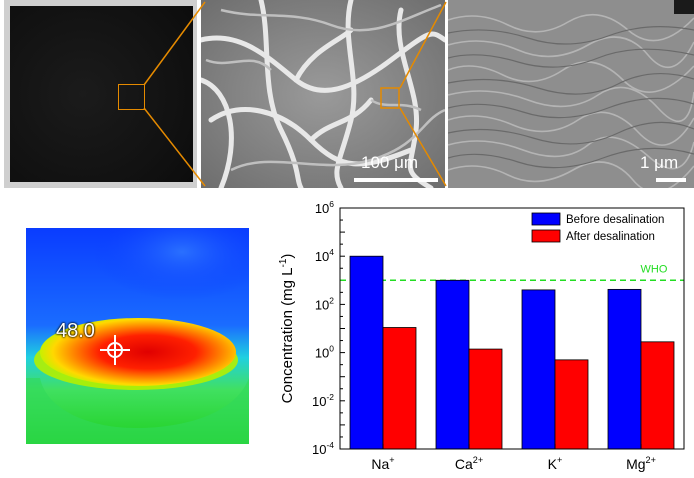 This screenshot has width=694, height=478. Describe the element at coordinates (323, 448) in the screenshot. I see `y-tick-label: 10⁻⁴` at that location.